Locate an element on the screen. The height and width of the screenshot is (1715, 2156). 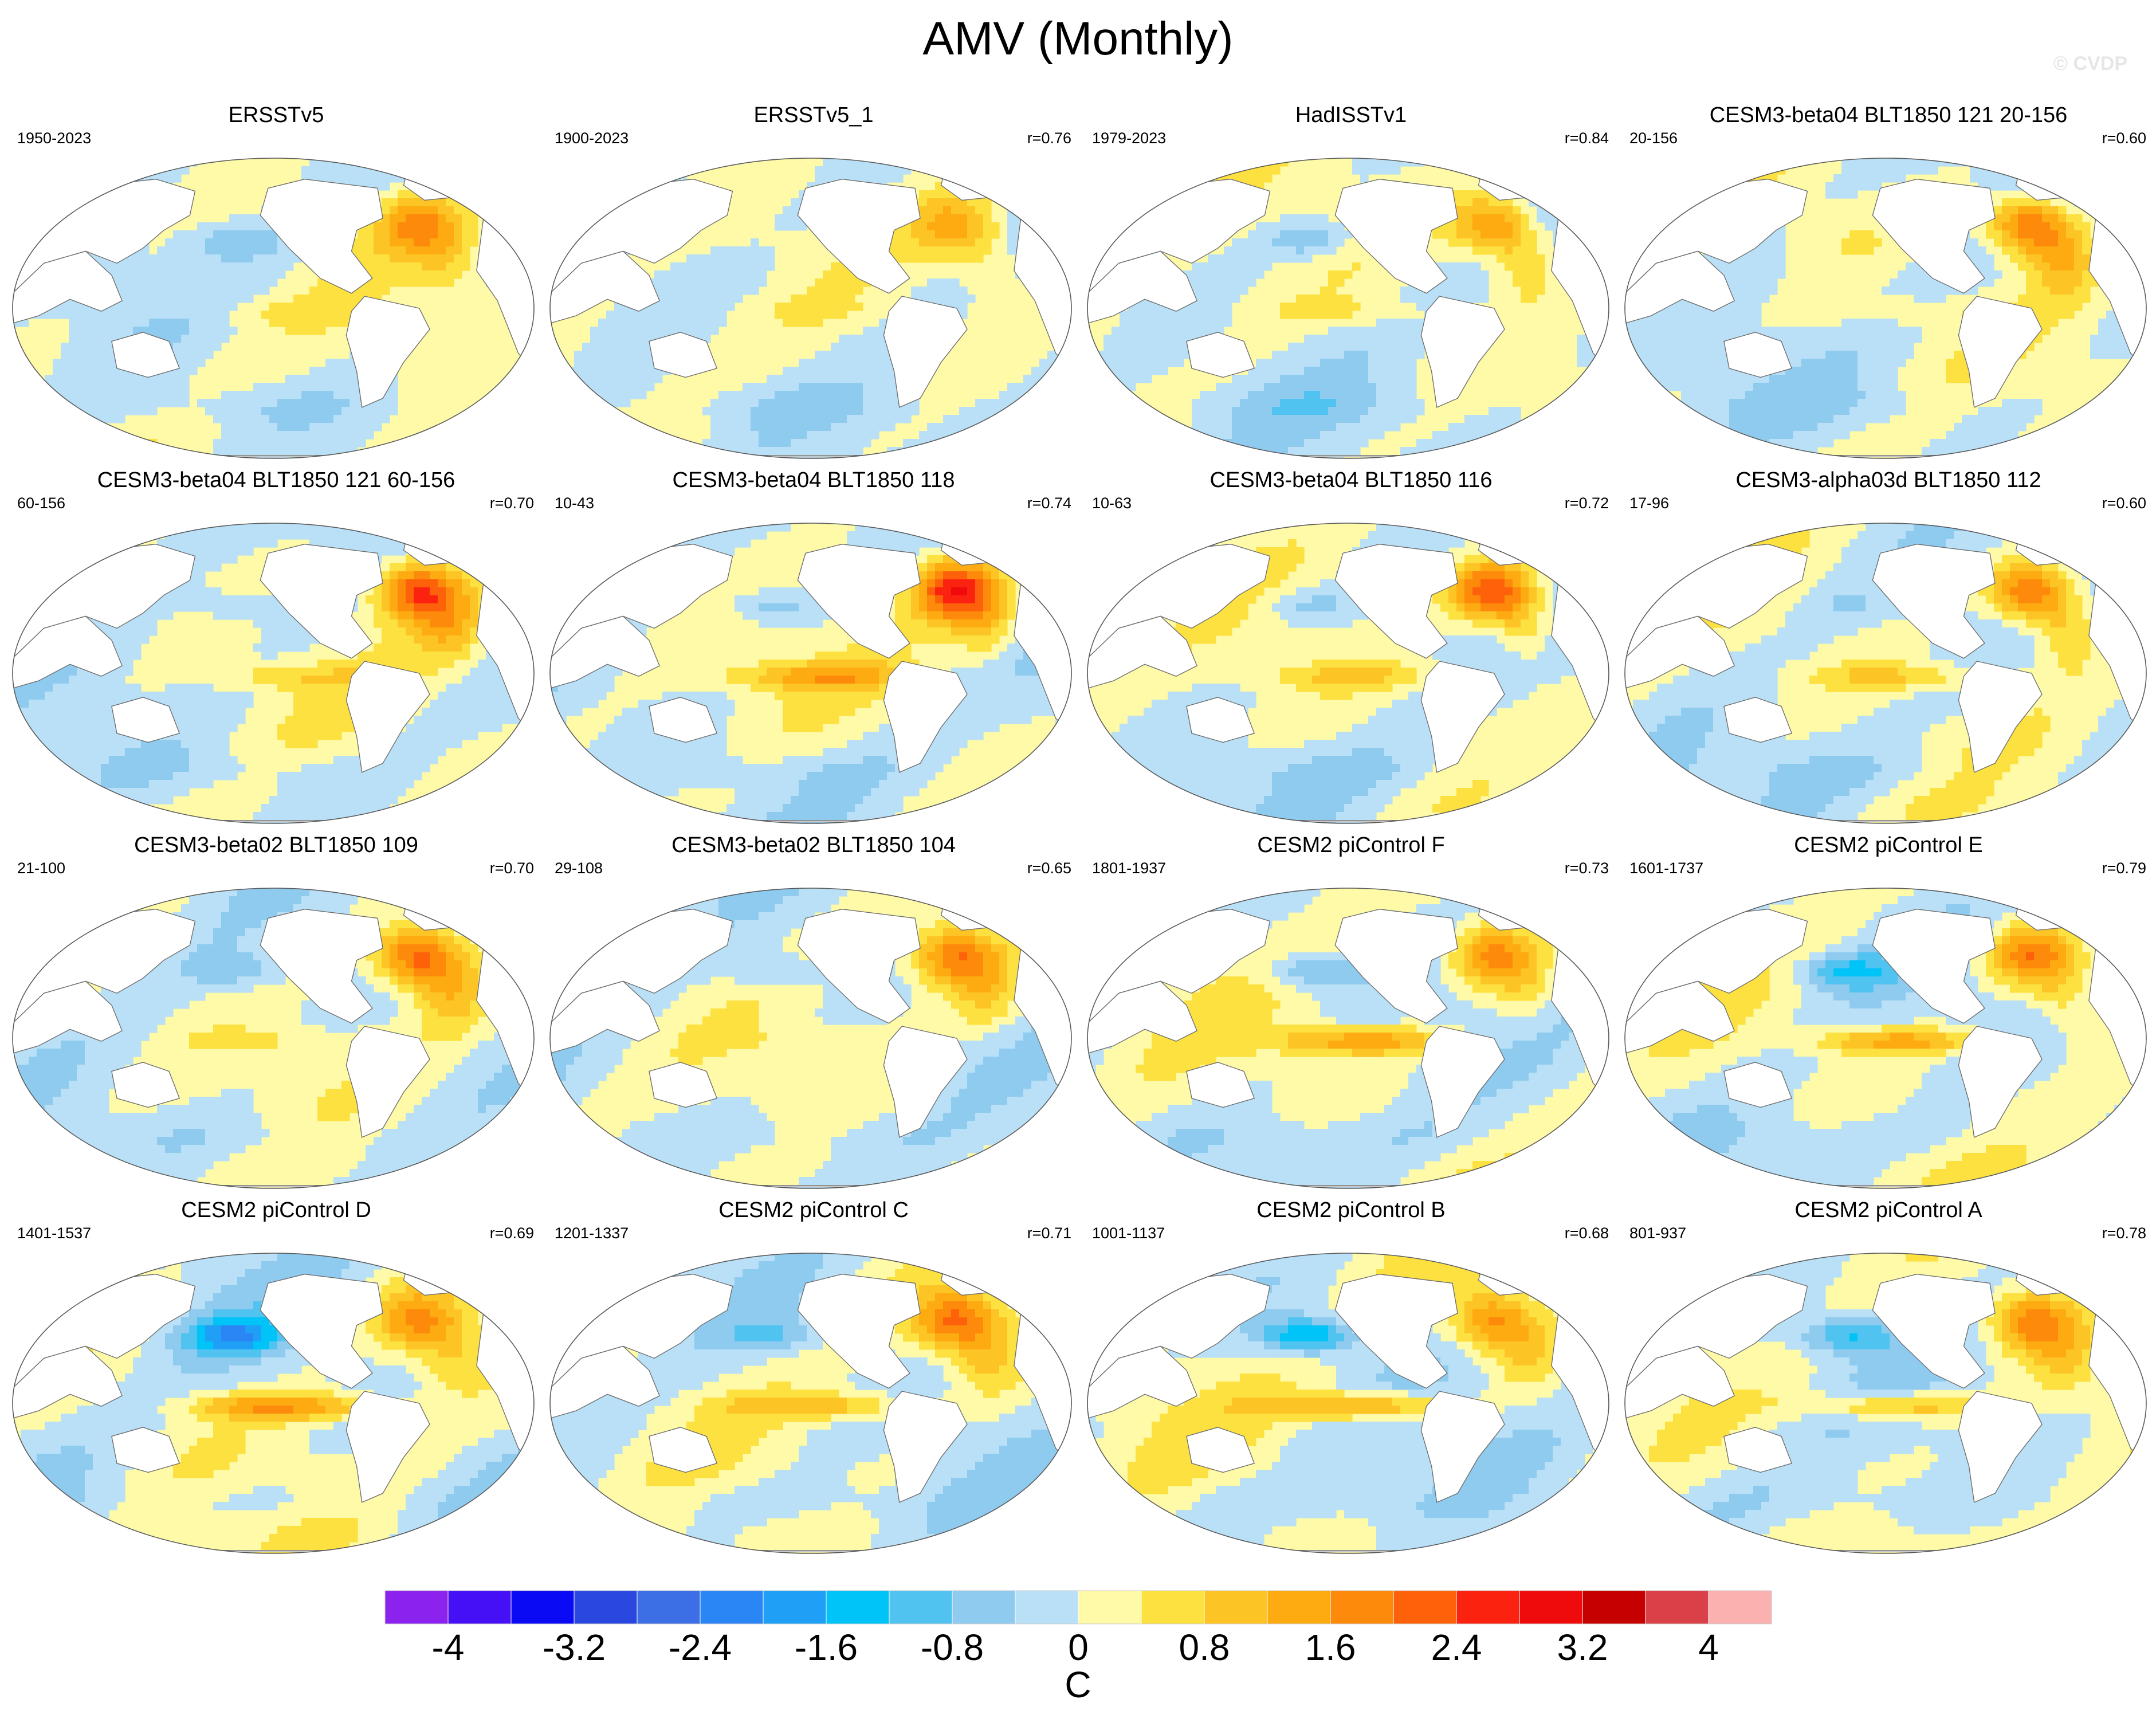
map-panel: ERSSTv5_1 1900-2023 r=0.76 is located at coordinates (813, 285).